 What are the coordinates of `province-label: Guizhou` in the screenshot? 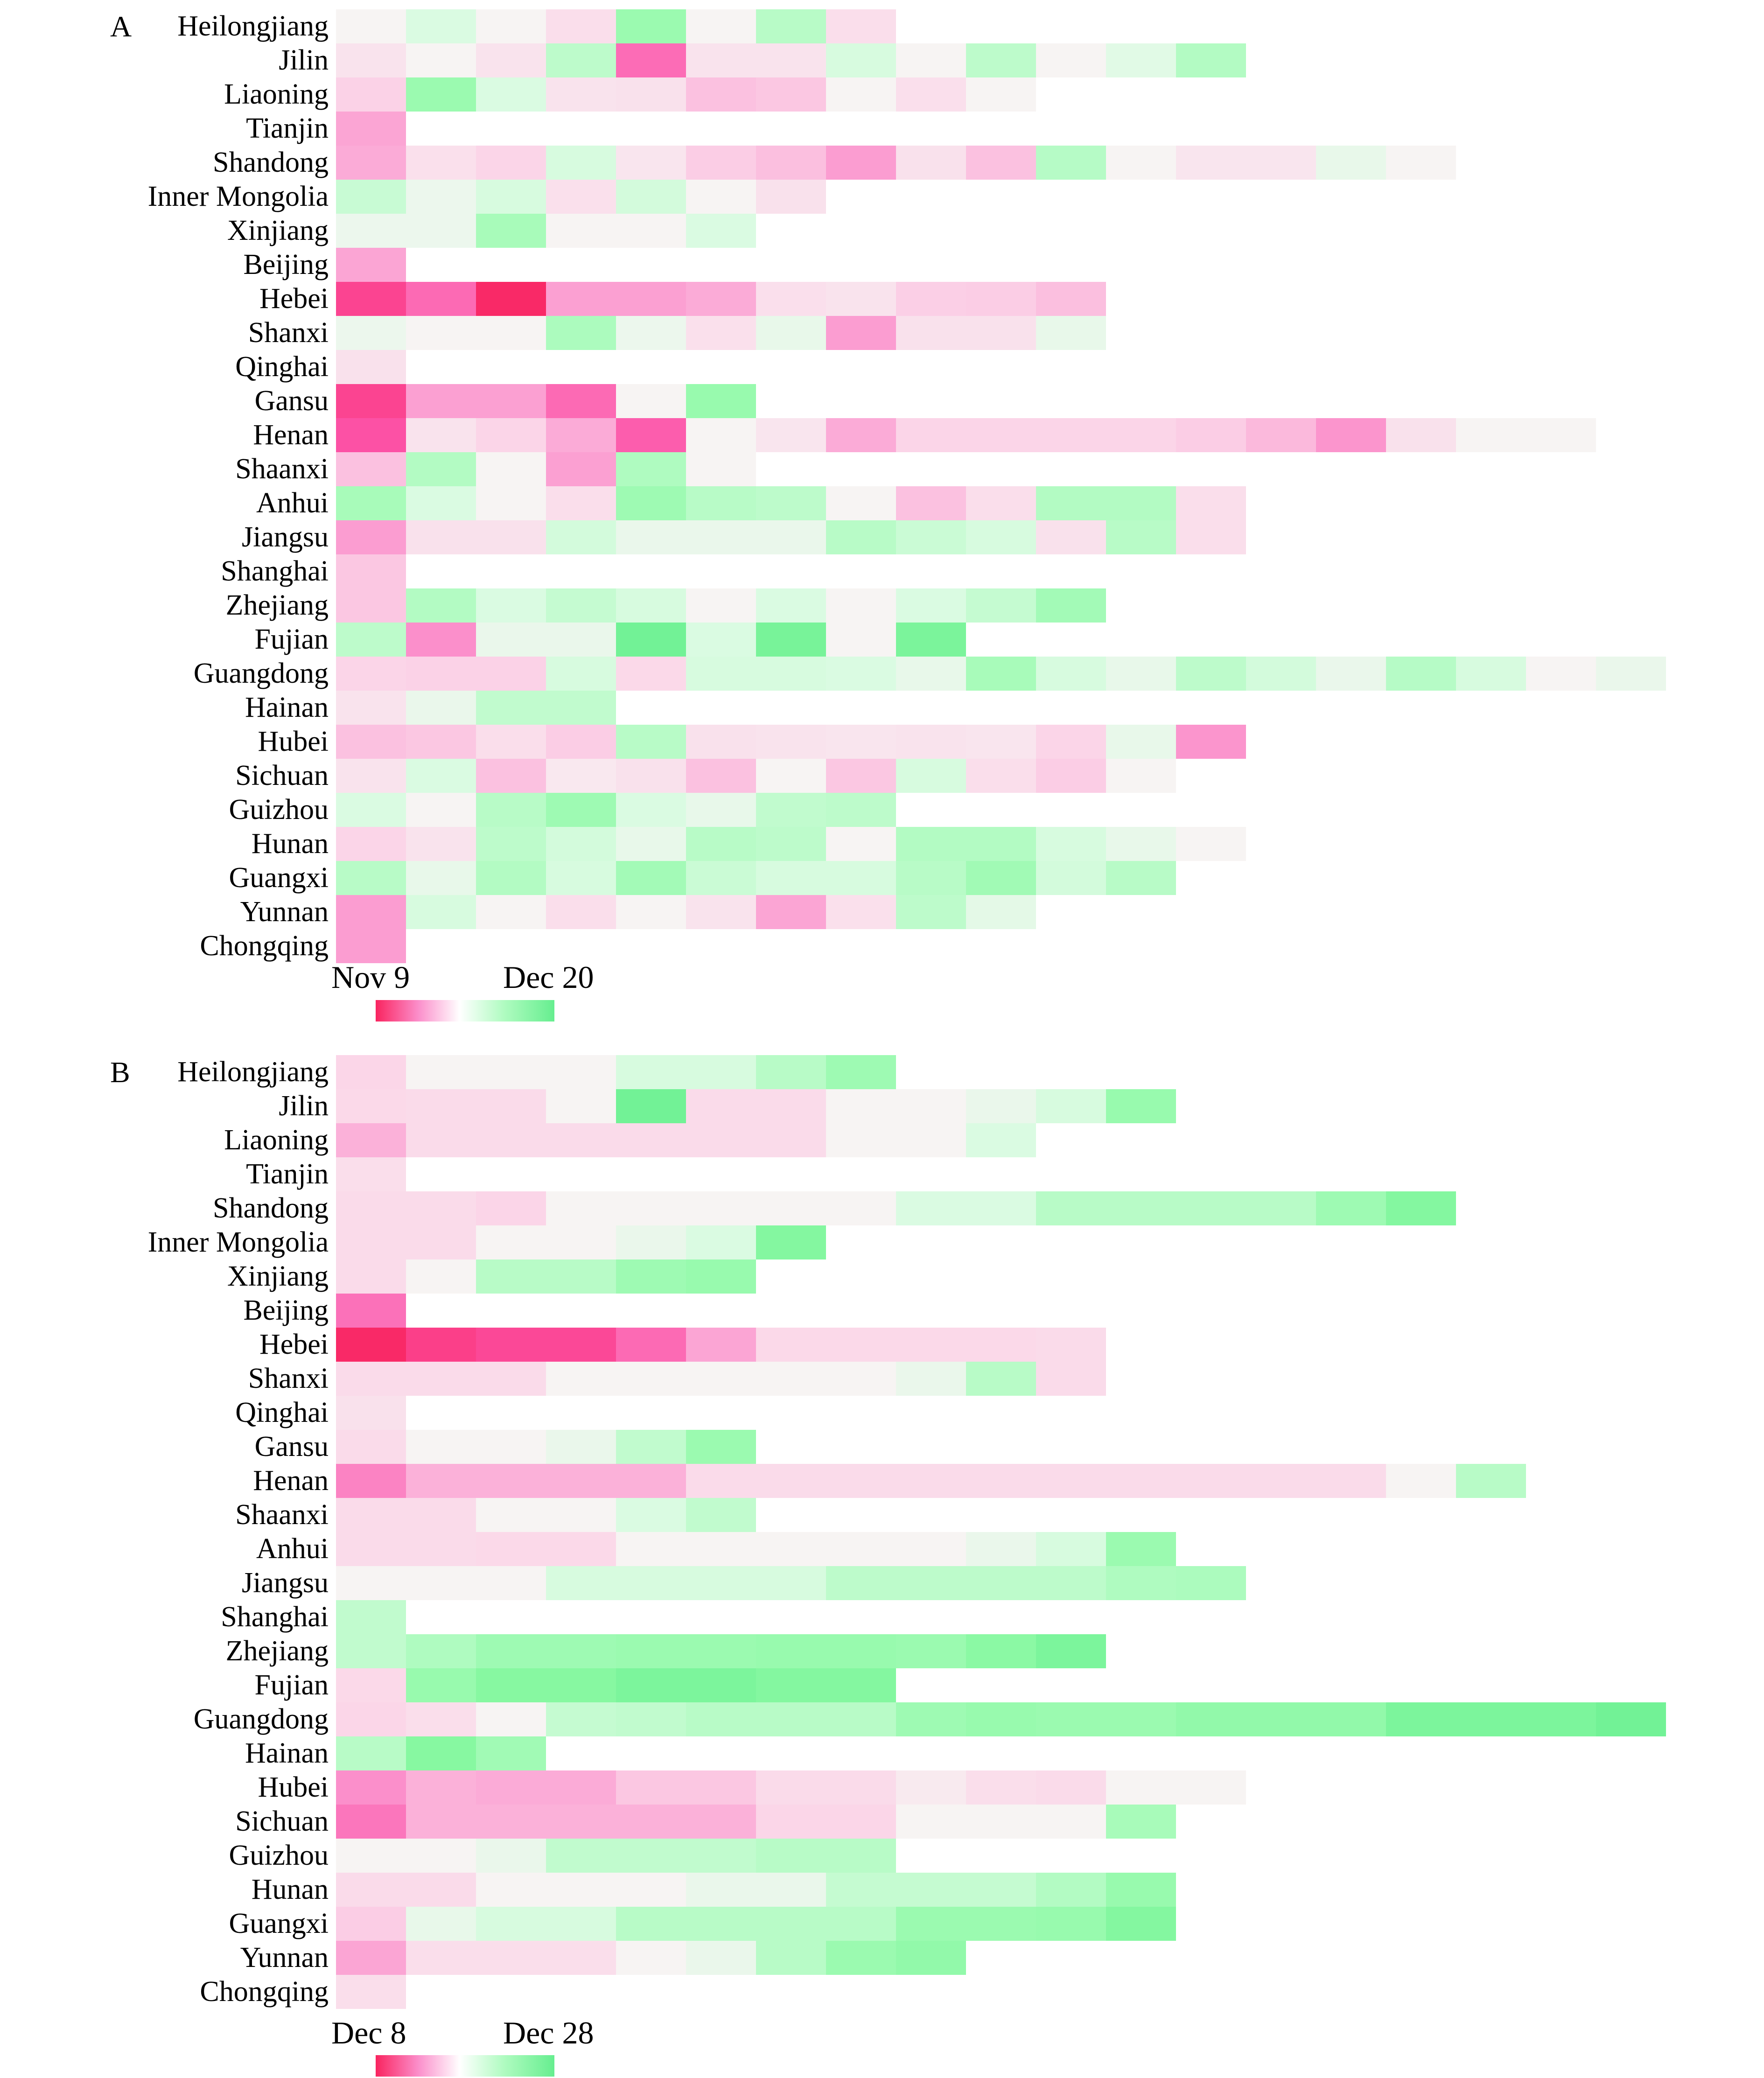 It's located at (279, 1855).